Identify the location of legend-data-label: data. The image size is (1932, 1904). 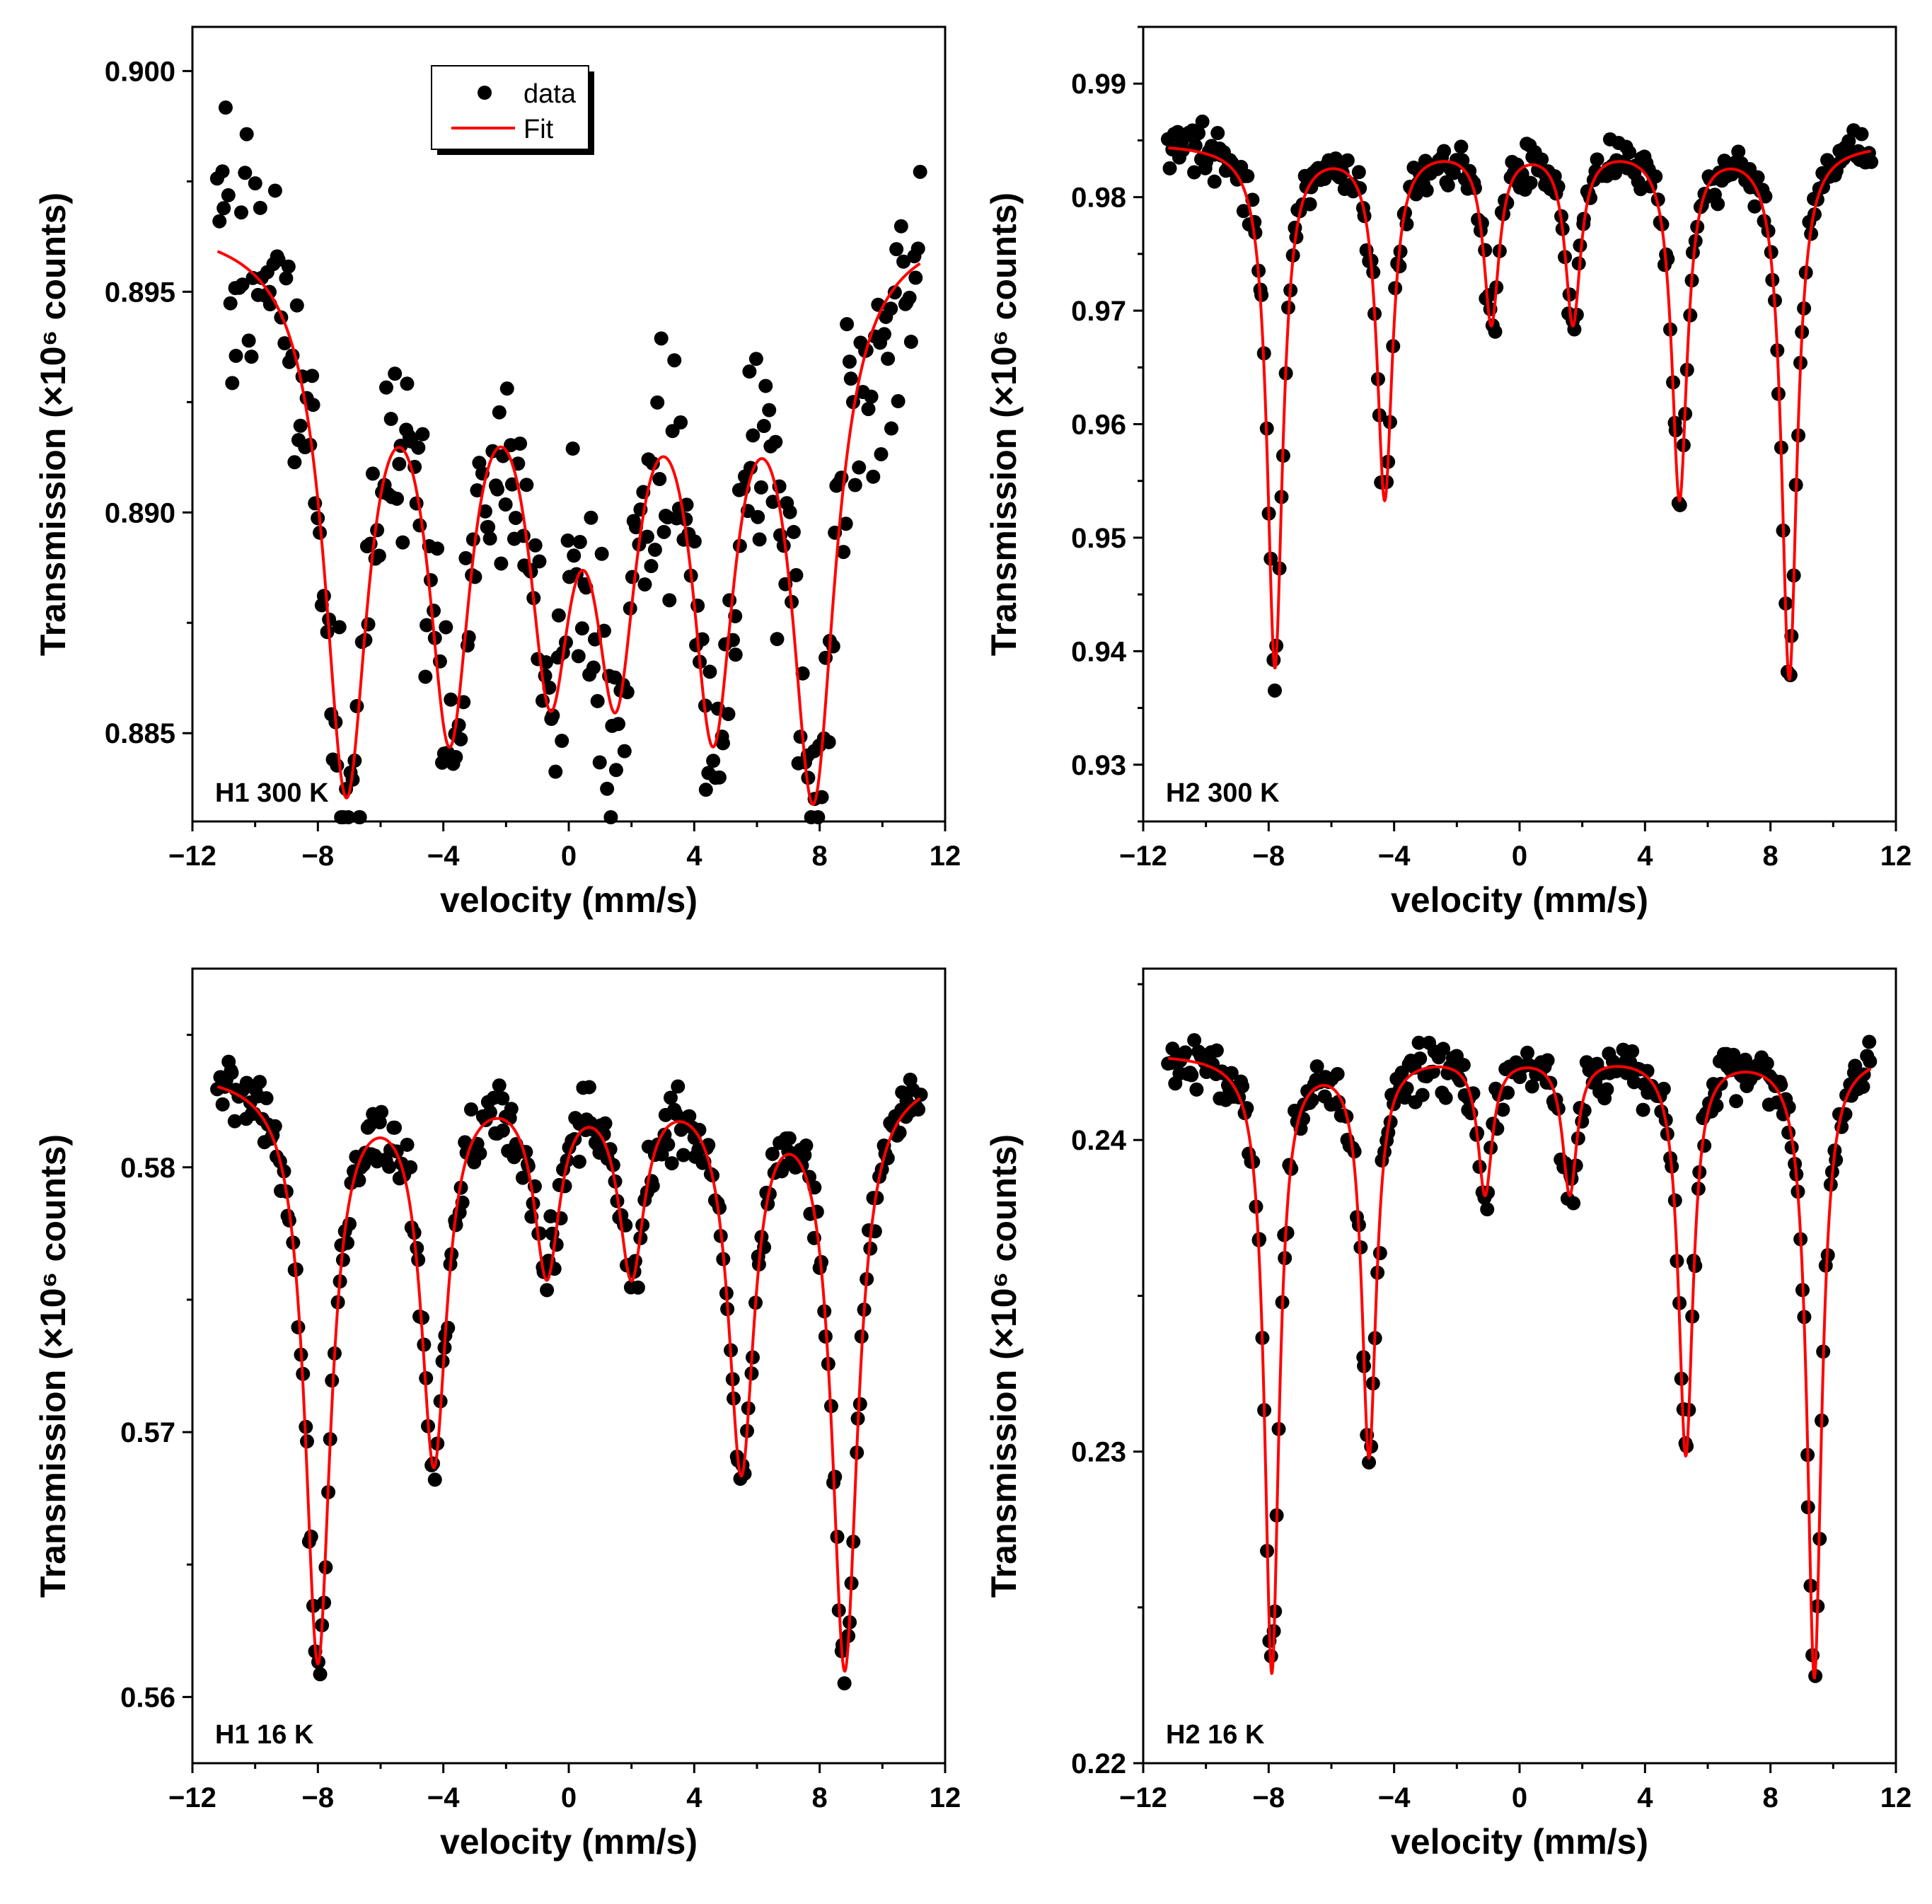
(550, 94).